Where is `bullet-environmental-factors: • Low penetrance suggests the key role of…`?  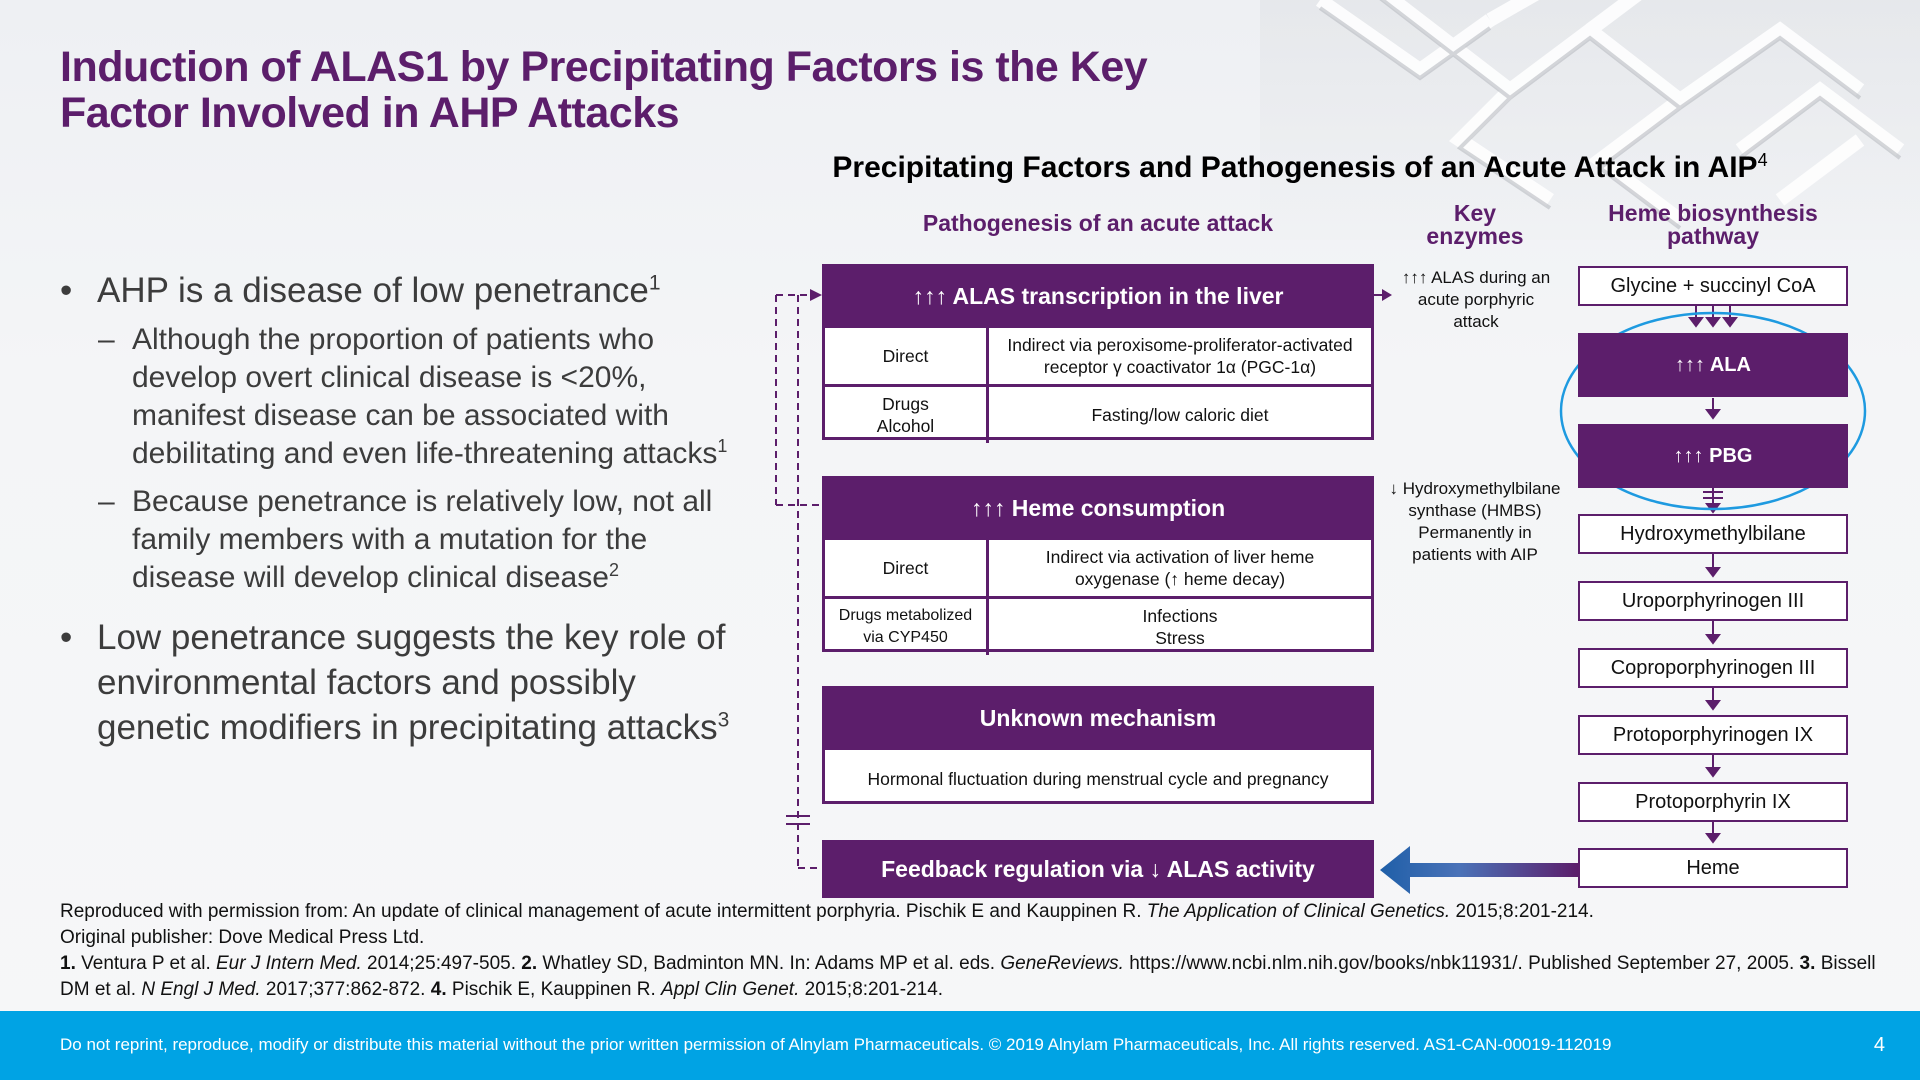
bullet-environmental-factors: • Low penetrance suggests the key role of… is located at coordinates (405, 682).